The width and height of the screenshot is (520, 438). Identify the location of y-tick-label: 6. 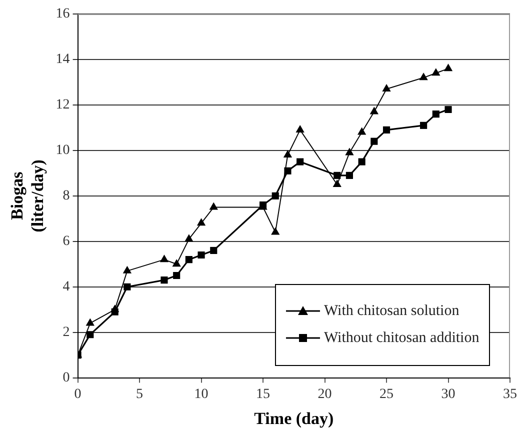
(66, 242).